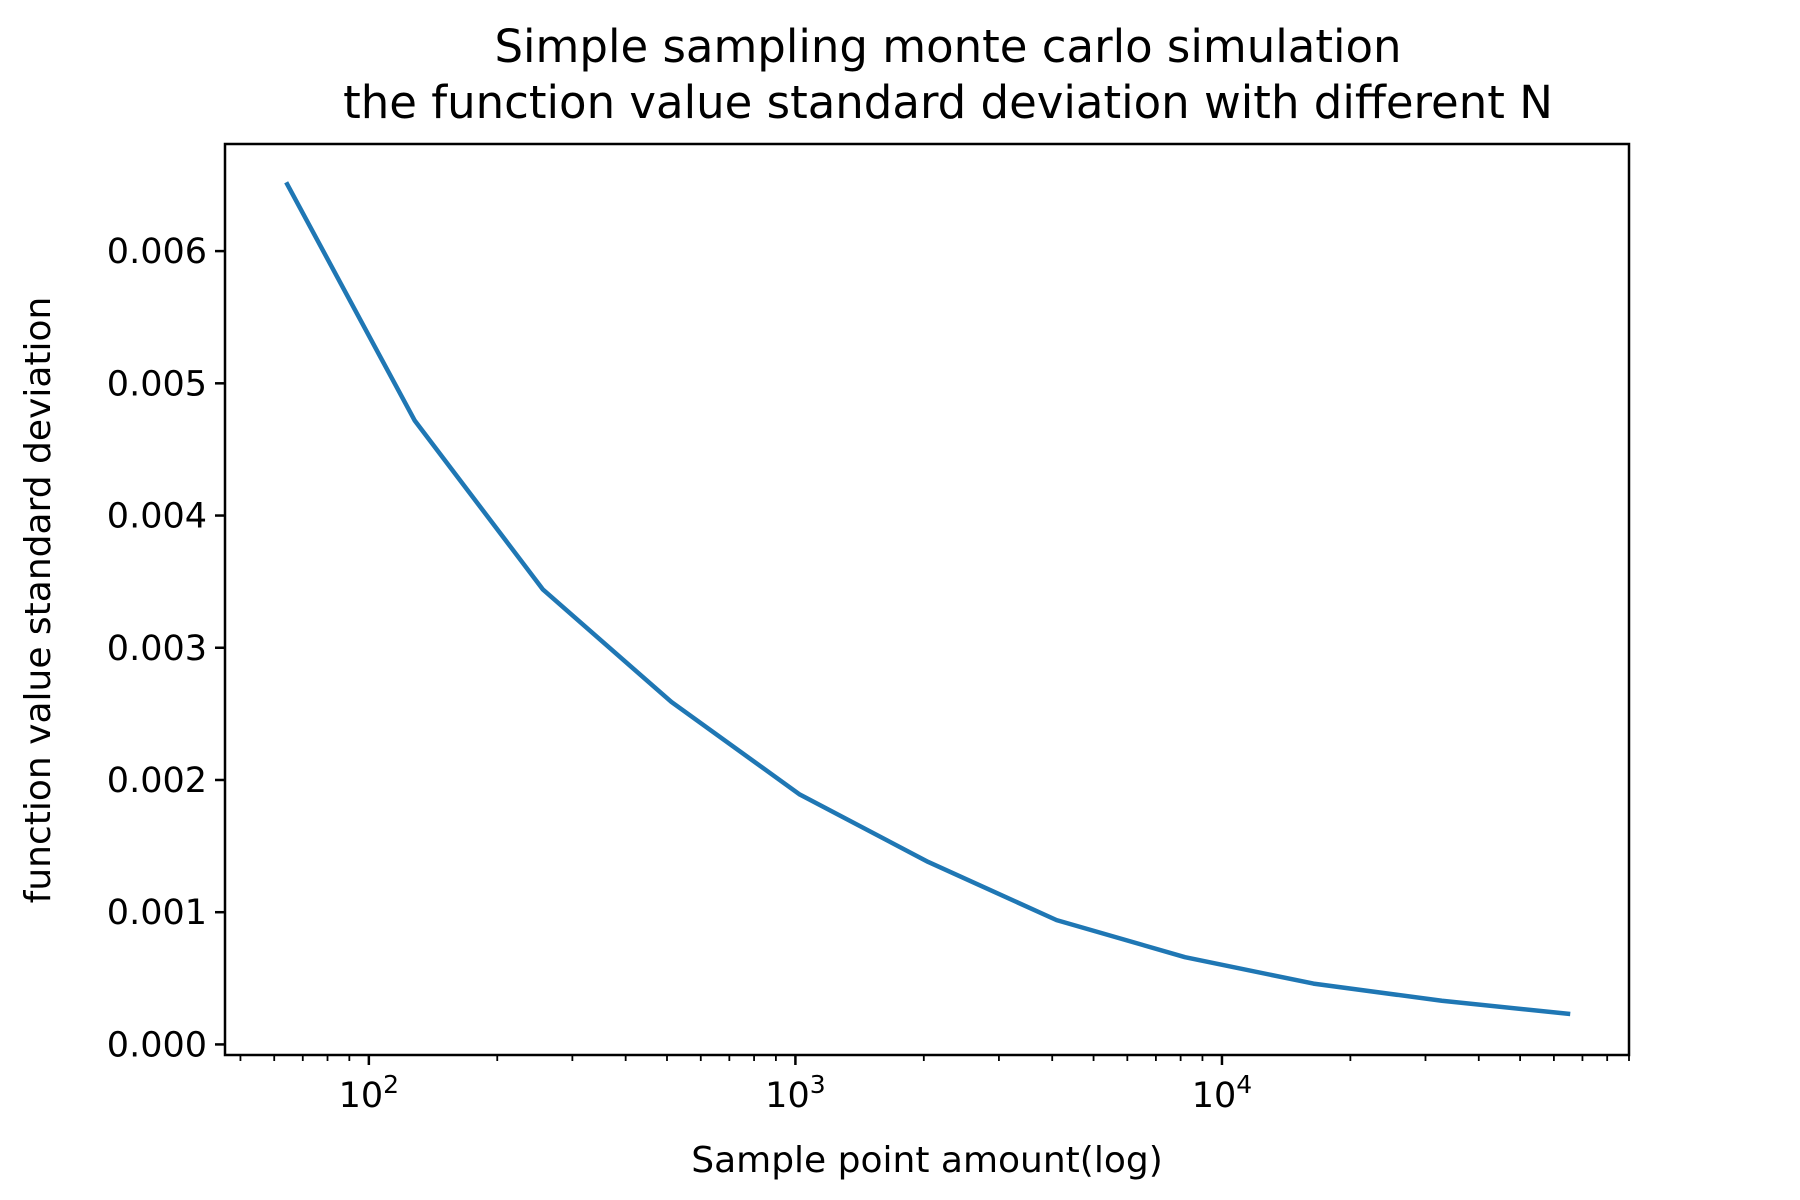 This screenshot has width=1800, height=1200. Describe the element at coordinates (157, 384) in the screenshot. I see `y-tick-label: 0.005` at that location.